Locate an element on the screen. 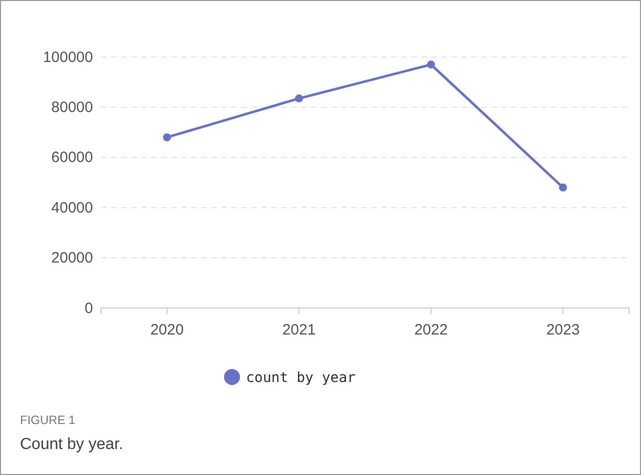 The image size is (641, 475). y-tick-label: 0 is located at coordinates (88, 308).